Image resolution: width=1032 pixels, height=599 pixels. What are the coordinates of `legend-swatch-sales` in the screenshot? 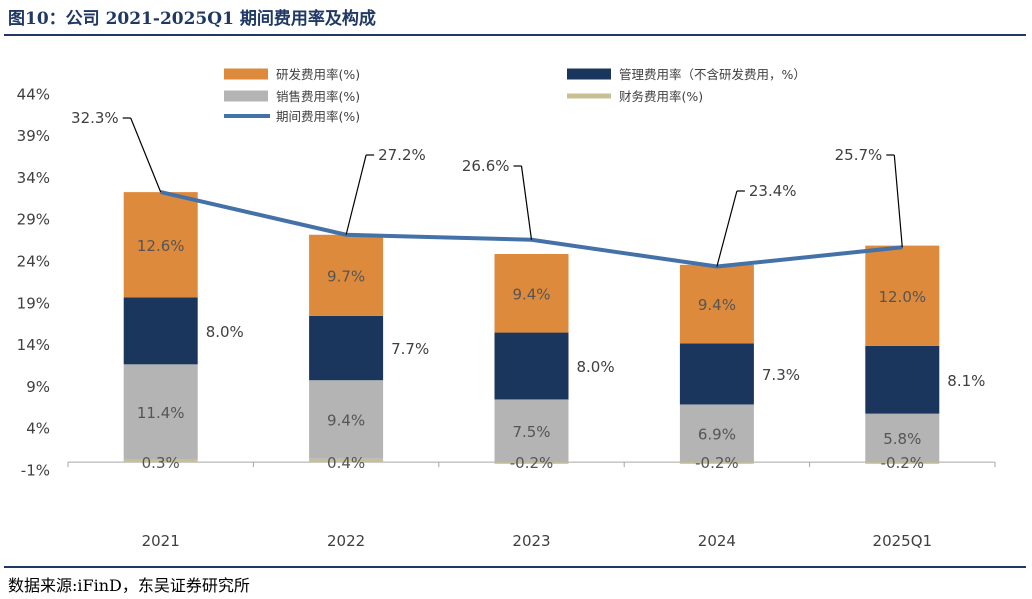 It's located at (246, 96).